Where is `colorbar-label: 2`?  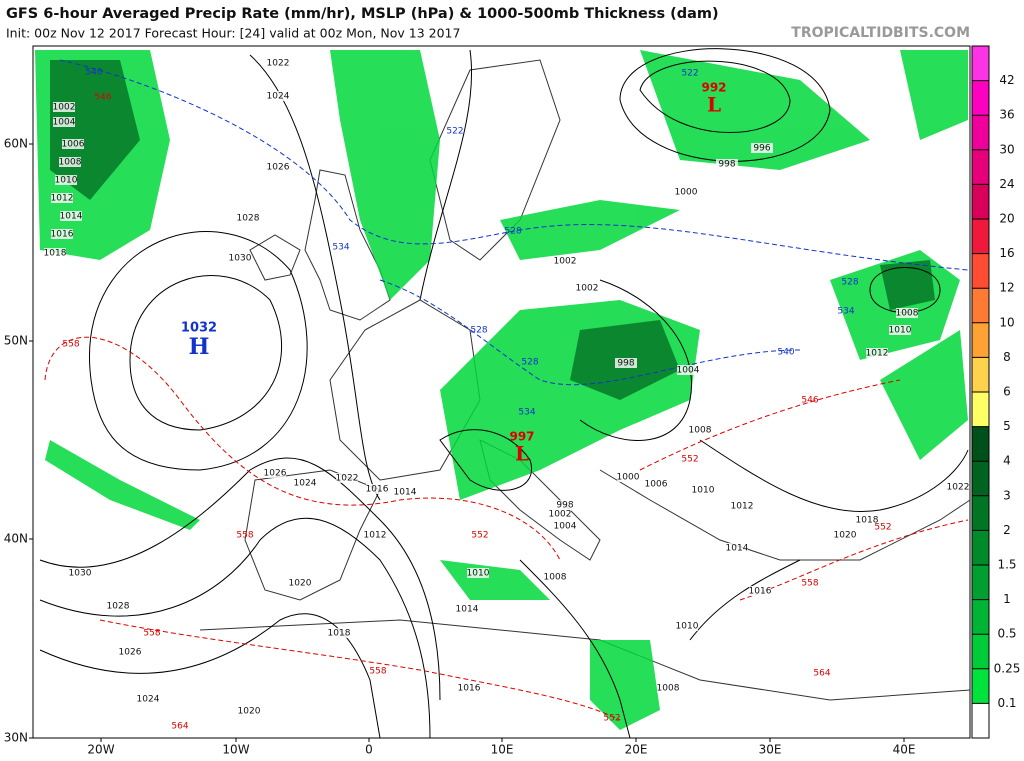 colorbar-label: 2 is located at coordinates (1007, 530).